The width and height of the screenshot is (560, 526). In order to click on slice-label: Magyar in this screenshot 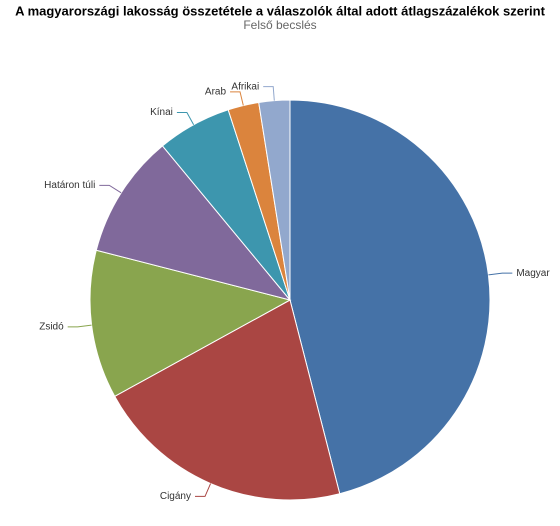, I will do `click(533, 273)`.